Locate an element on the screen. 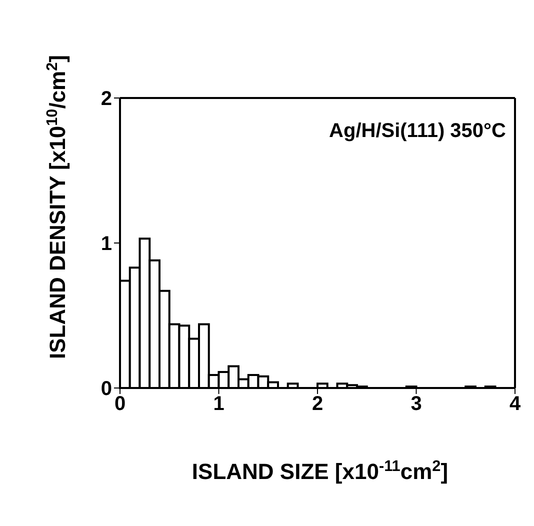  x-tick-label: 3 is located at coordinates (416, 404).